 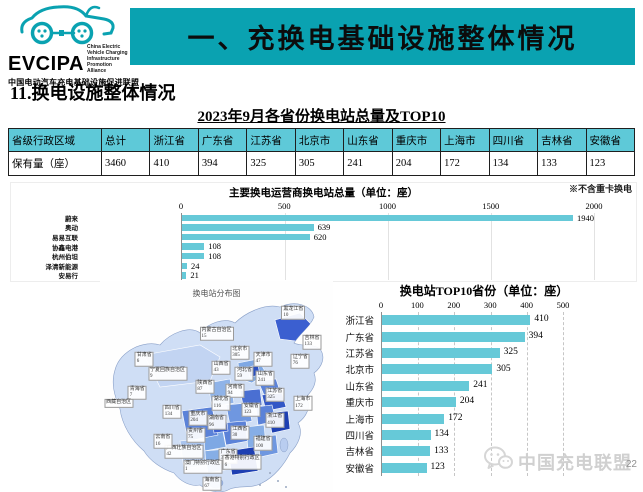 I want to click on bar-row: 易易互联 620, so click(x=323, y=236).